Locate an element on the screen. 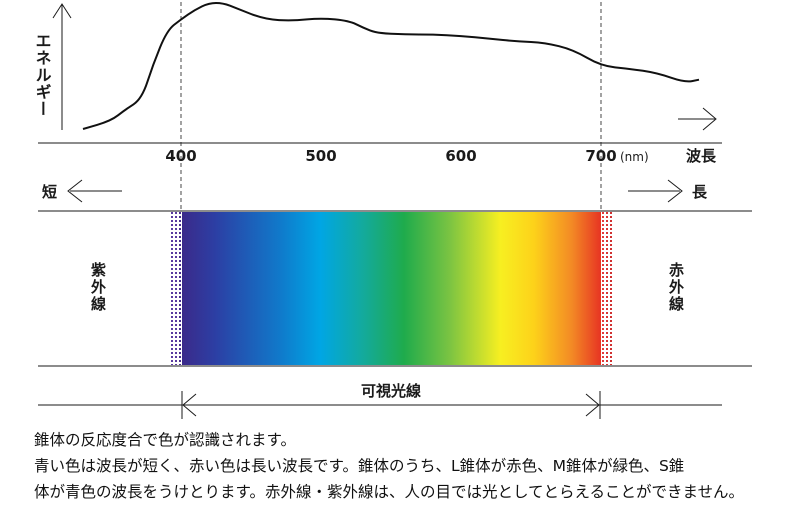 The image size is (785, 509). wavelength-direction-arrowhead is located at coordinates (709, 119).